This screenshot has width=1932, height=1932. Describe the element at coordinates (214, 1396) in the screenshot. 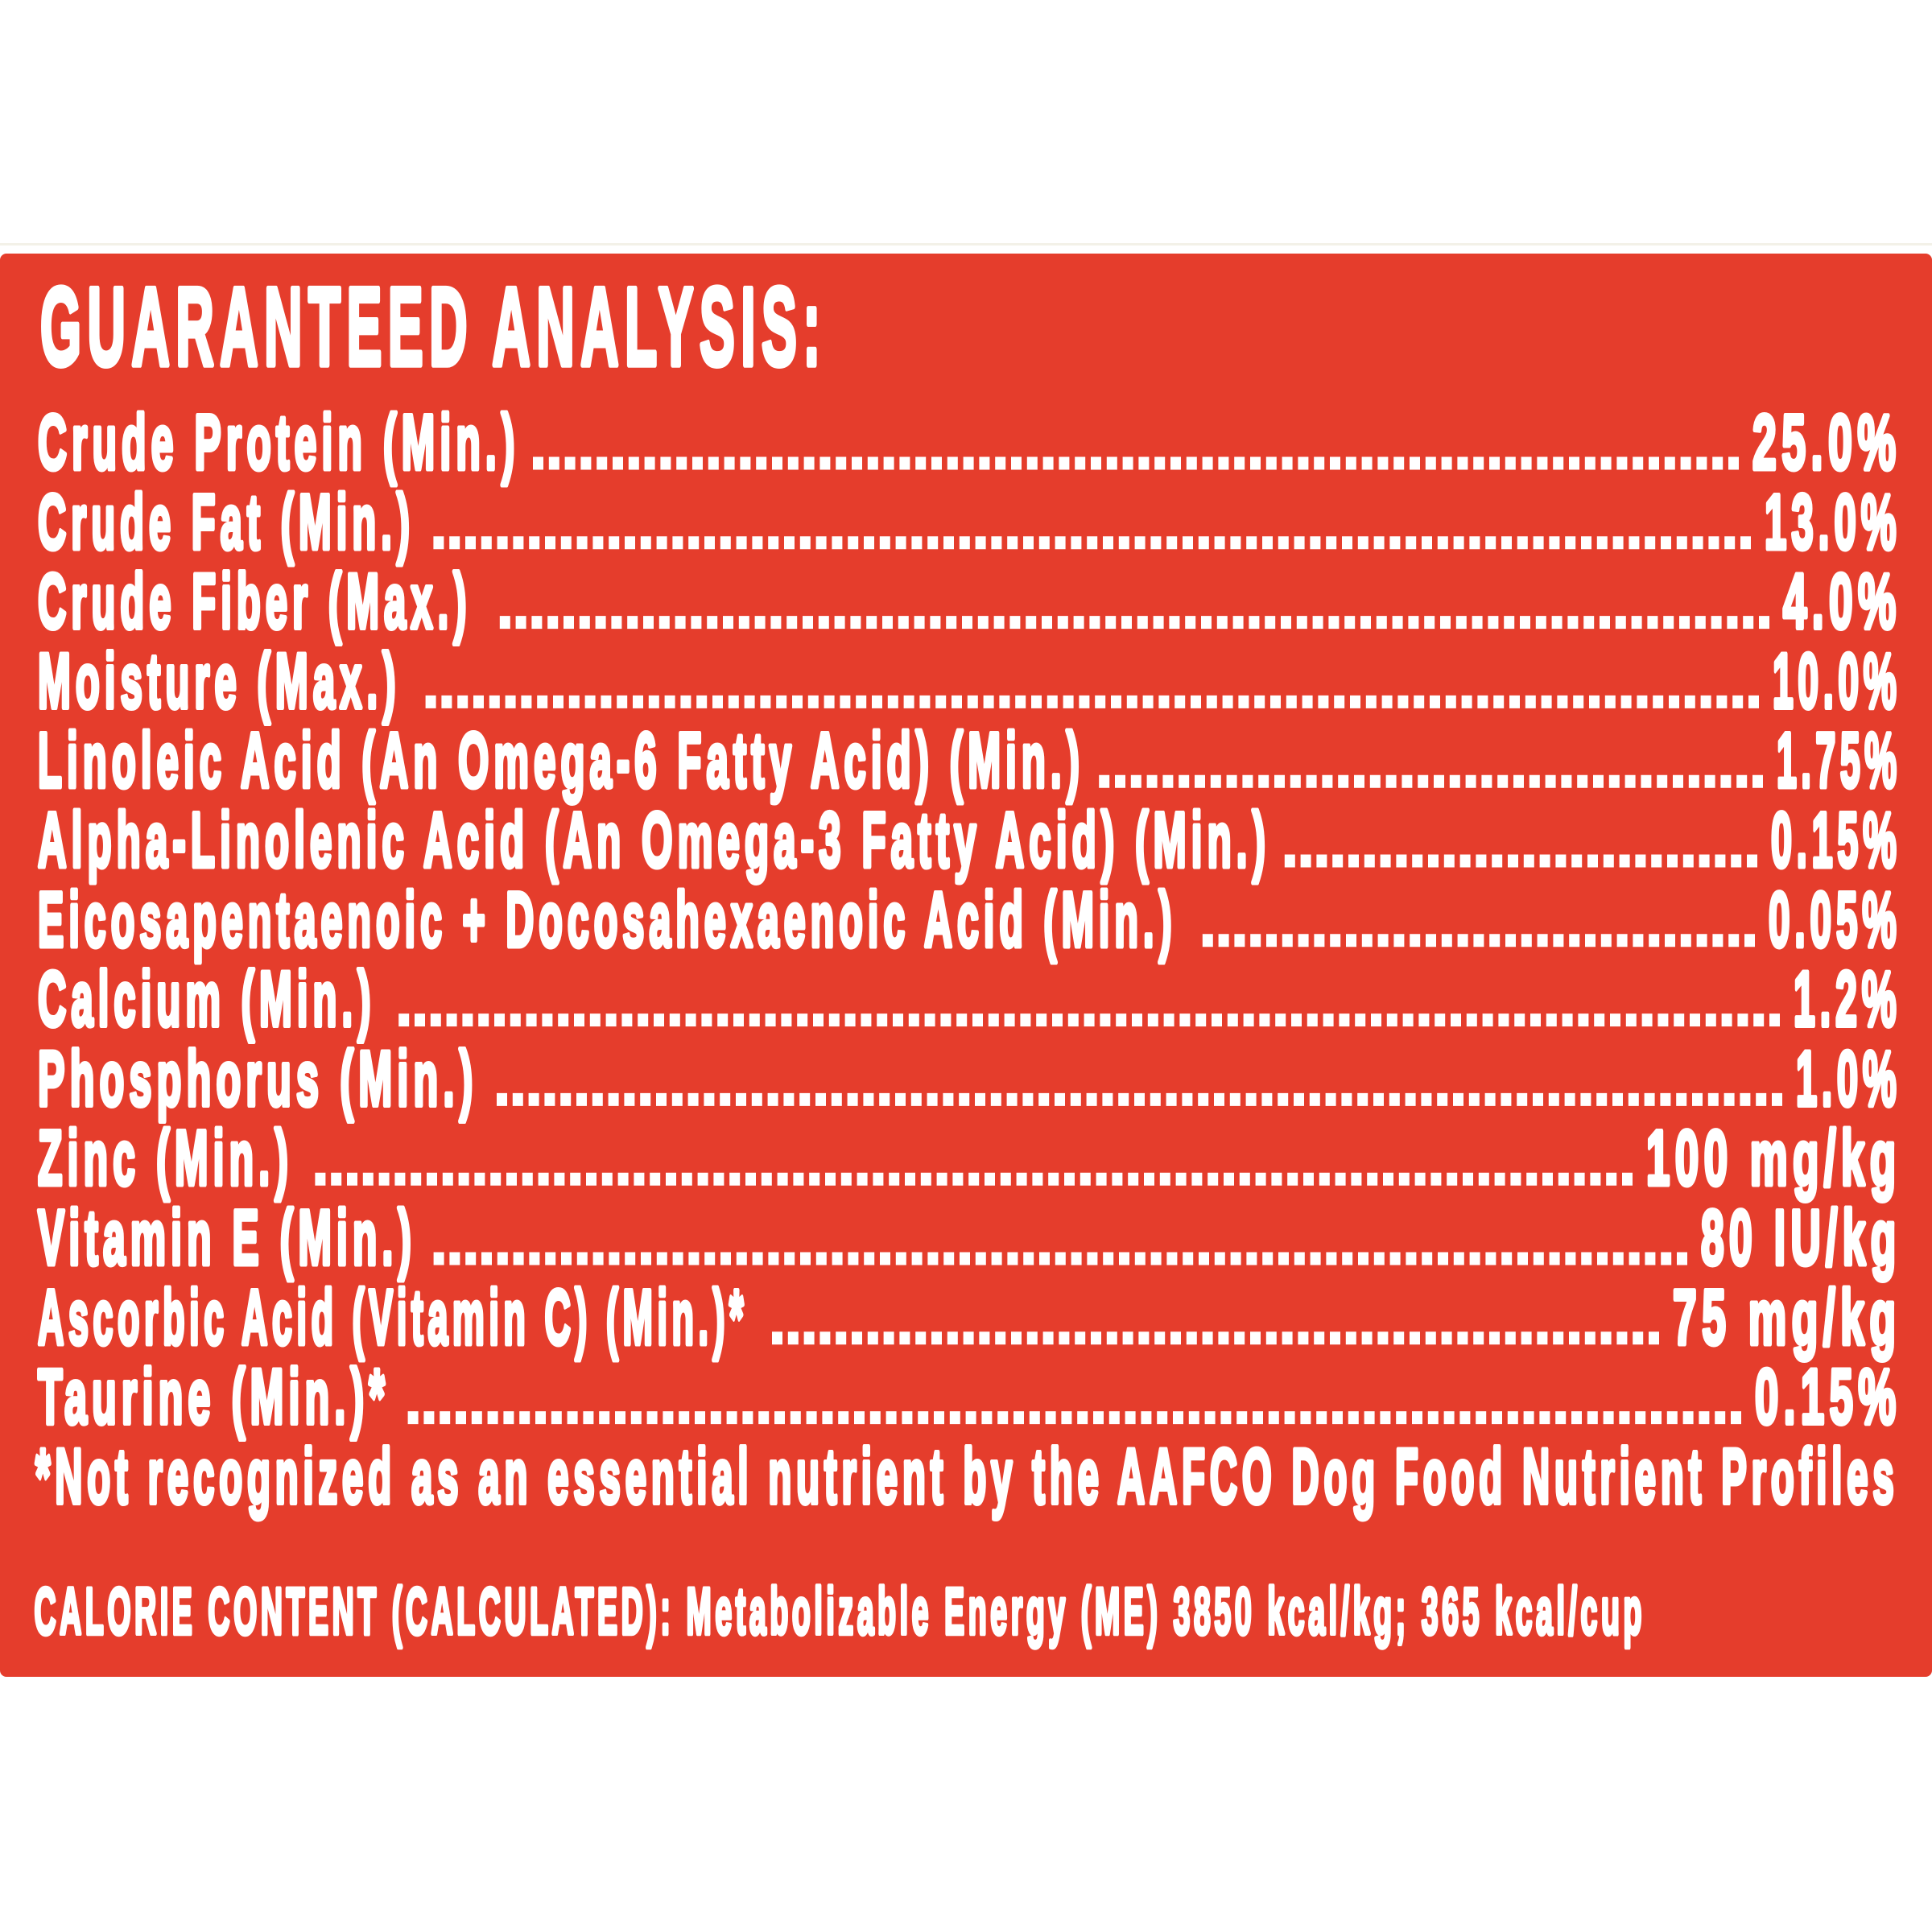

I see `svg-text: Taurine (Min.)*` at that location.